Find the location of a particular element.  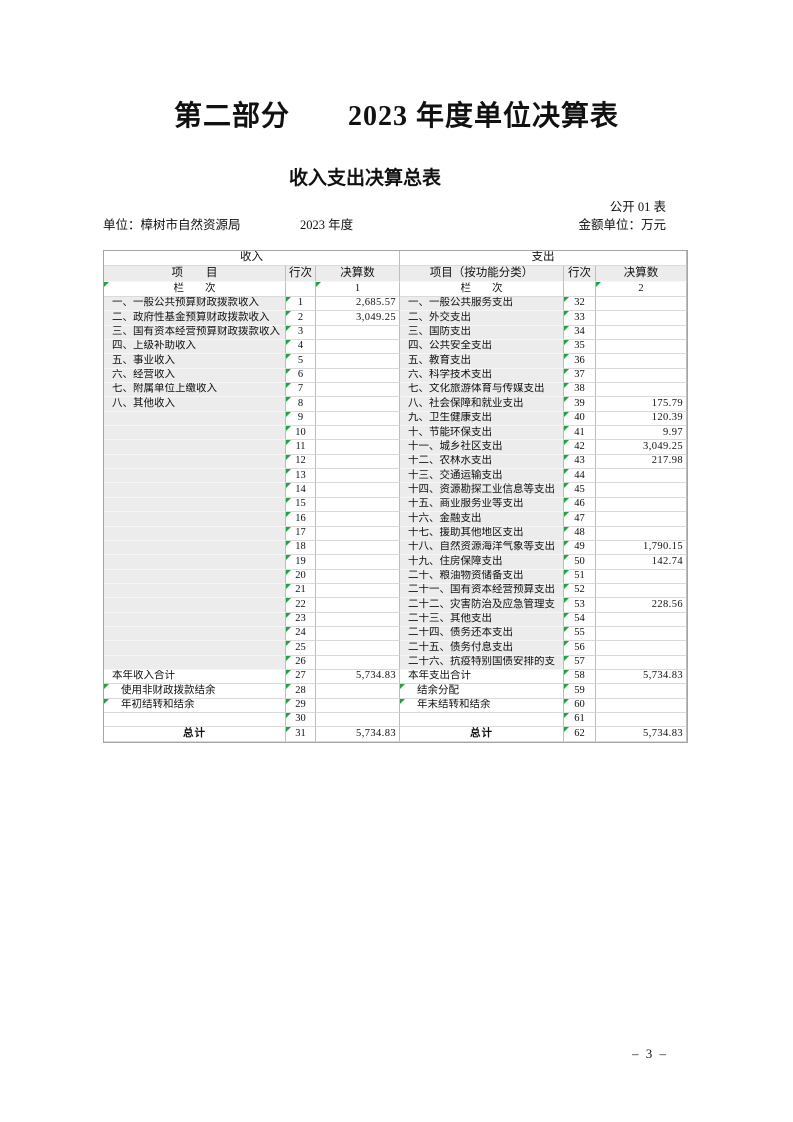

expense-item-cell-text: 九、卫生健康支出 is located at coordinates (450, 418).